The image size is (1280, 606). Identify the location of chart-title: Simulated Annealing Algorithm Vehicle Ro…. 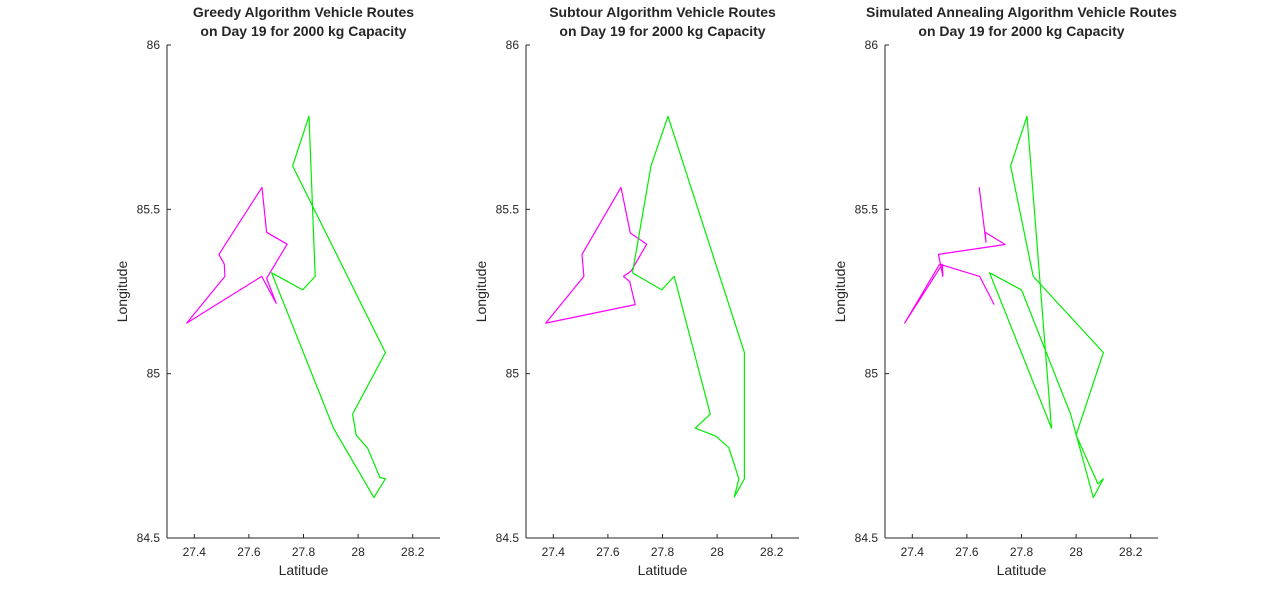
(1021, 12).